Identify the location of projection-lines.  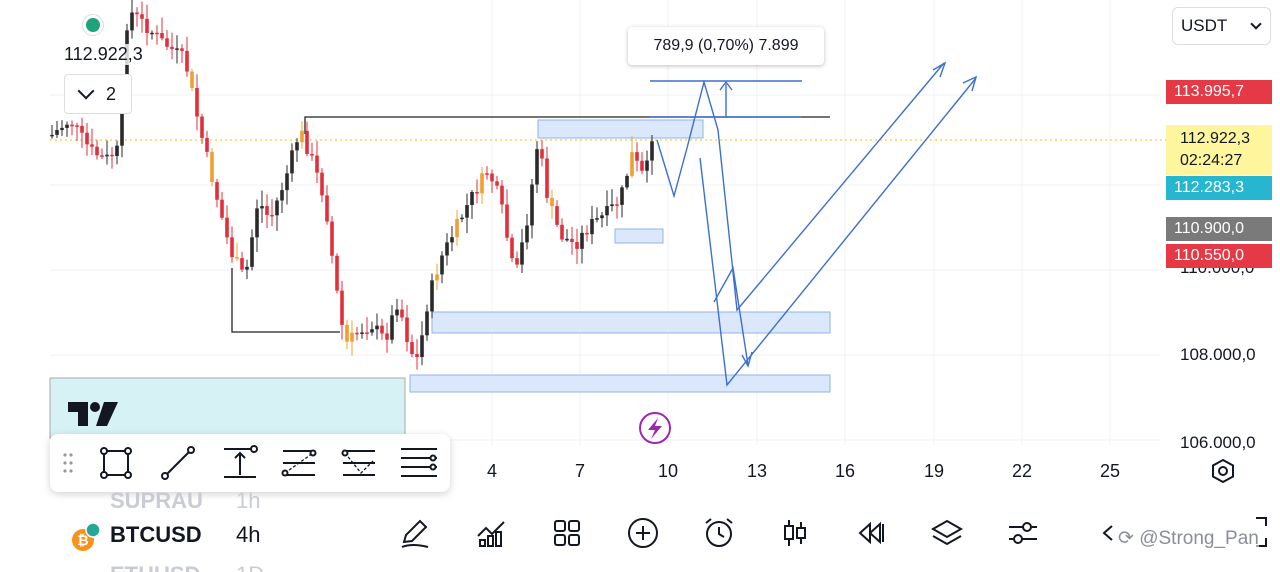
(814, 224).